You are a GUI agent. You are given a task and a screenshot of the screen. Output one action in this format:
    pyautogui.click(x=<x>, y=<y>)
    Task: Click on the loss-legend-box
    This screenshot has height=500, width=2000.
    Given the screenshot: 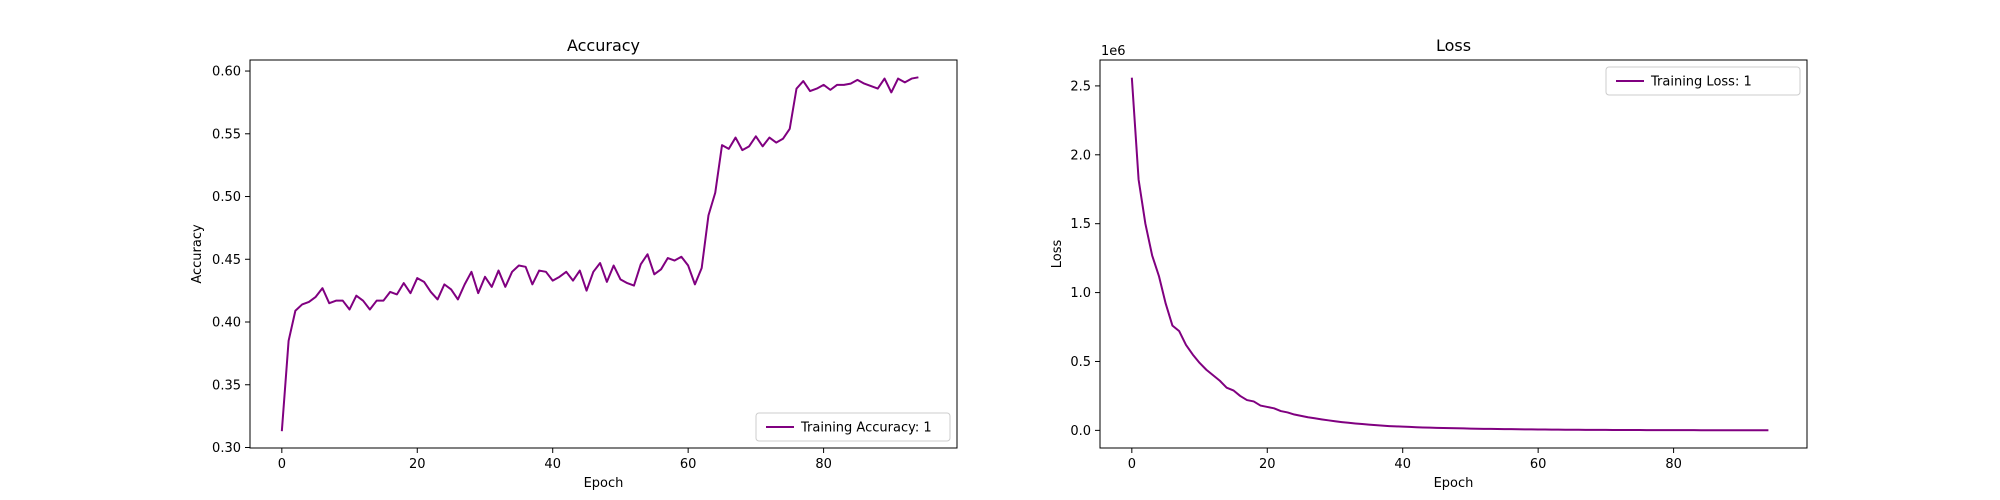 What is the action you would take?
    pyautogui.click(x=1703, y=81)
    